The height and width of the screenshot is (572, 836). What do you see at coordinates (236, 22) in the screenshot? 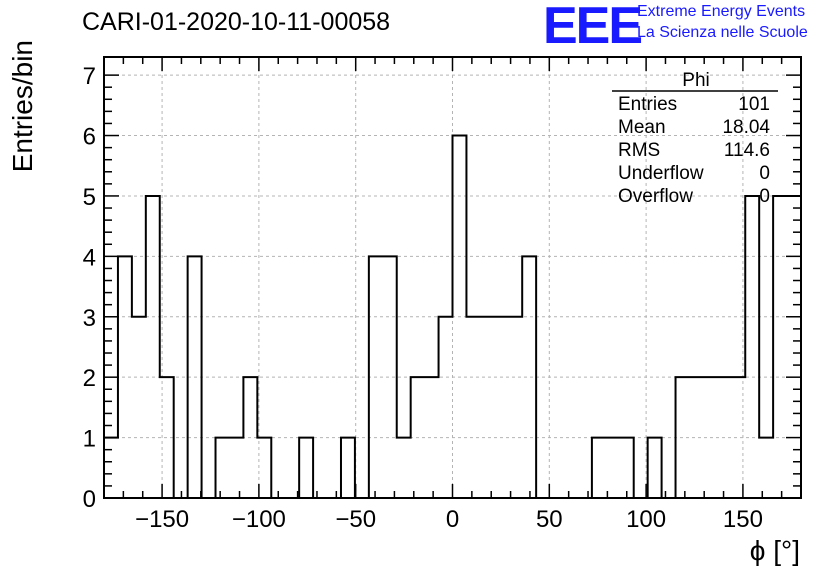
I see `plot-title: CARI-01-2020-10-11-00058` at bounding box center [236, 22].